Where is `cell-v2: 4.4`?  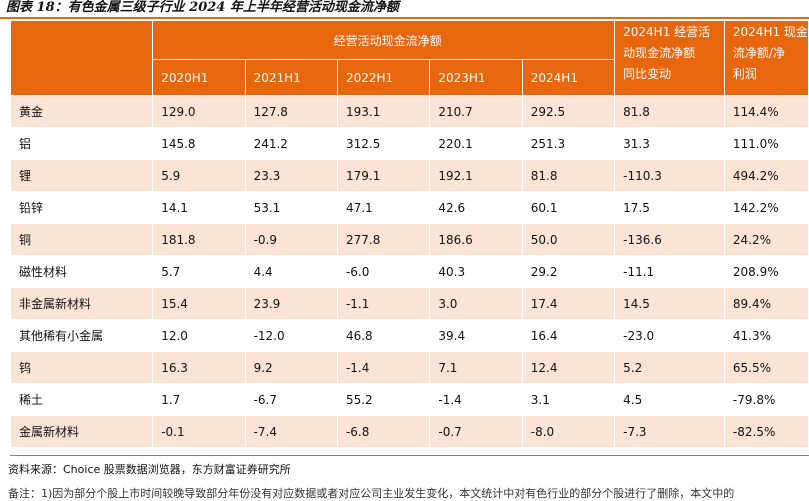 cell-v2: 4.4 is located at coordinates (291, 271).